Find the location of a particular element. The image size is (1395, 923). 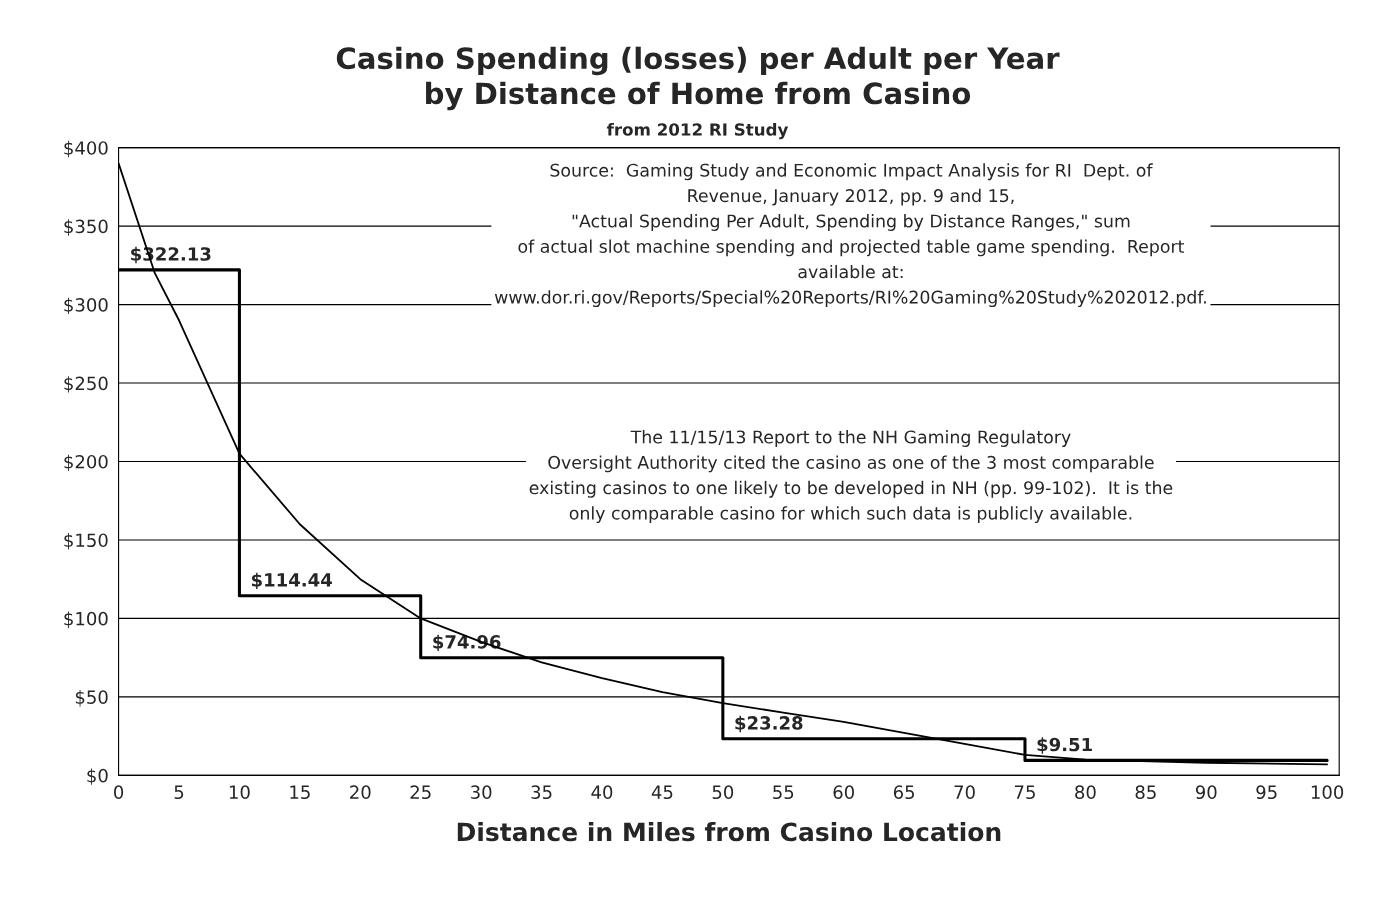

x-tick-label: 0 is located at coordinates (119, 792).